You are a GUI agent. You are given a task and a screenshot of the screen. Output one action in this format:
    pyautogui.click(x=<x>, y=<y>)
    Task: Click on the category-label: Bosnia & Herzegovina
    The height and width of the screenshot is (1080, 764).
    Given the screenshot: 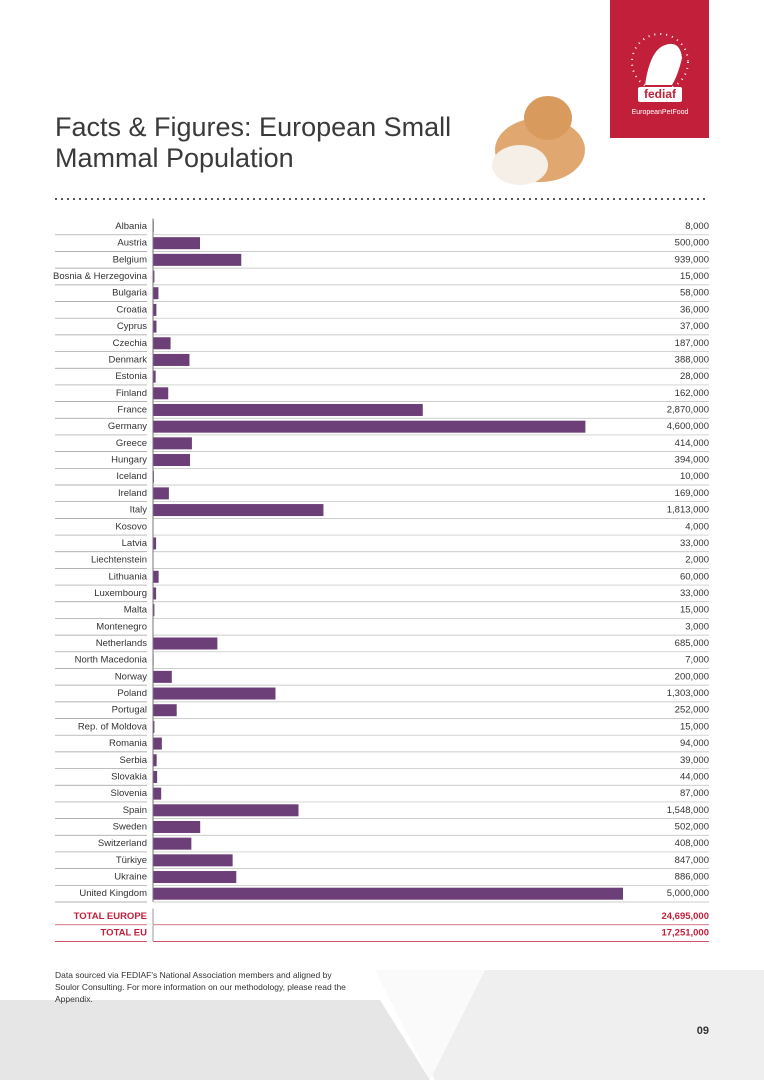 What is the action you would take?
    pyautogui.click(x=100, y=276)
    